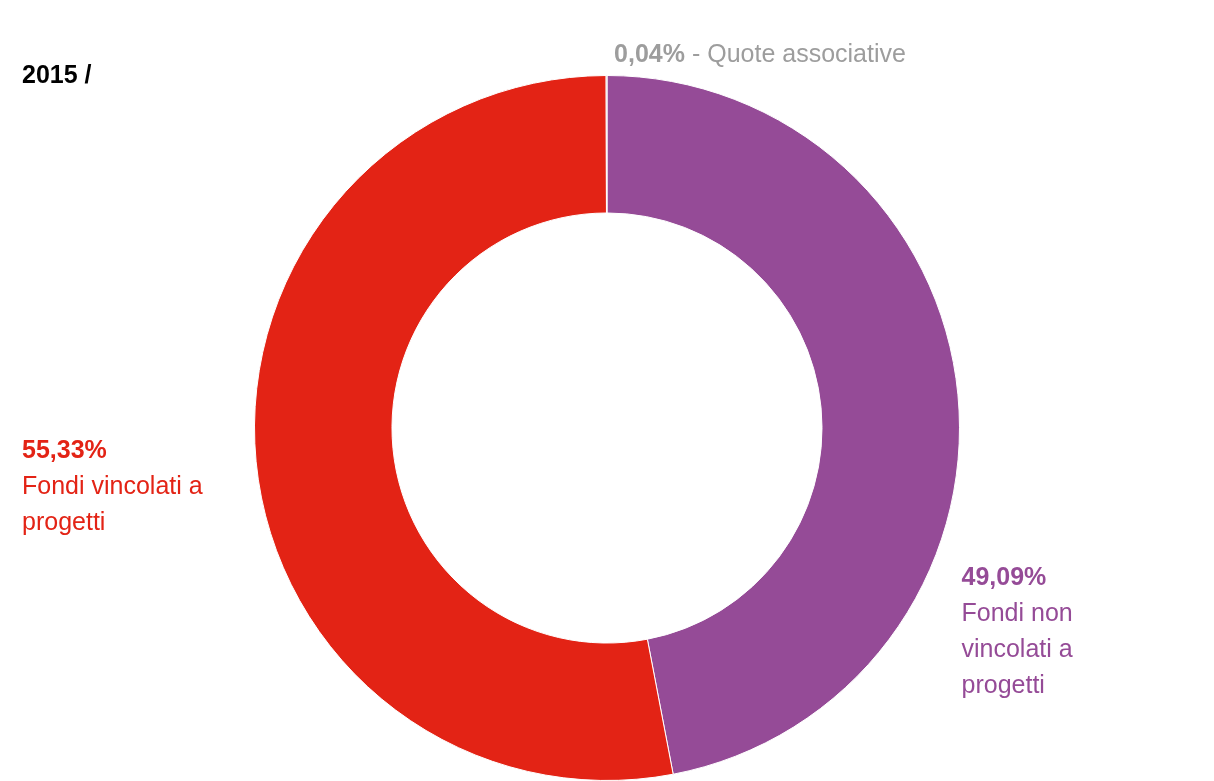  What do you see at coordinates (57, 74) in the screenshot?
I see `text: 2015 /` at bounding box center [57, 74].